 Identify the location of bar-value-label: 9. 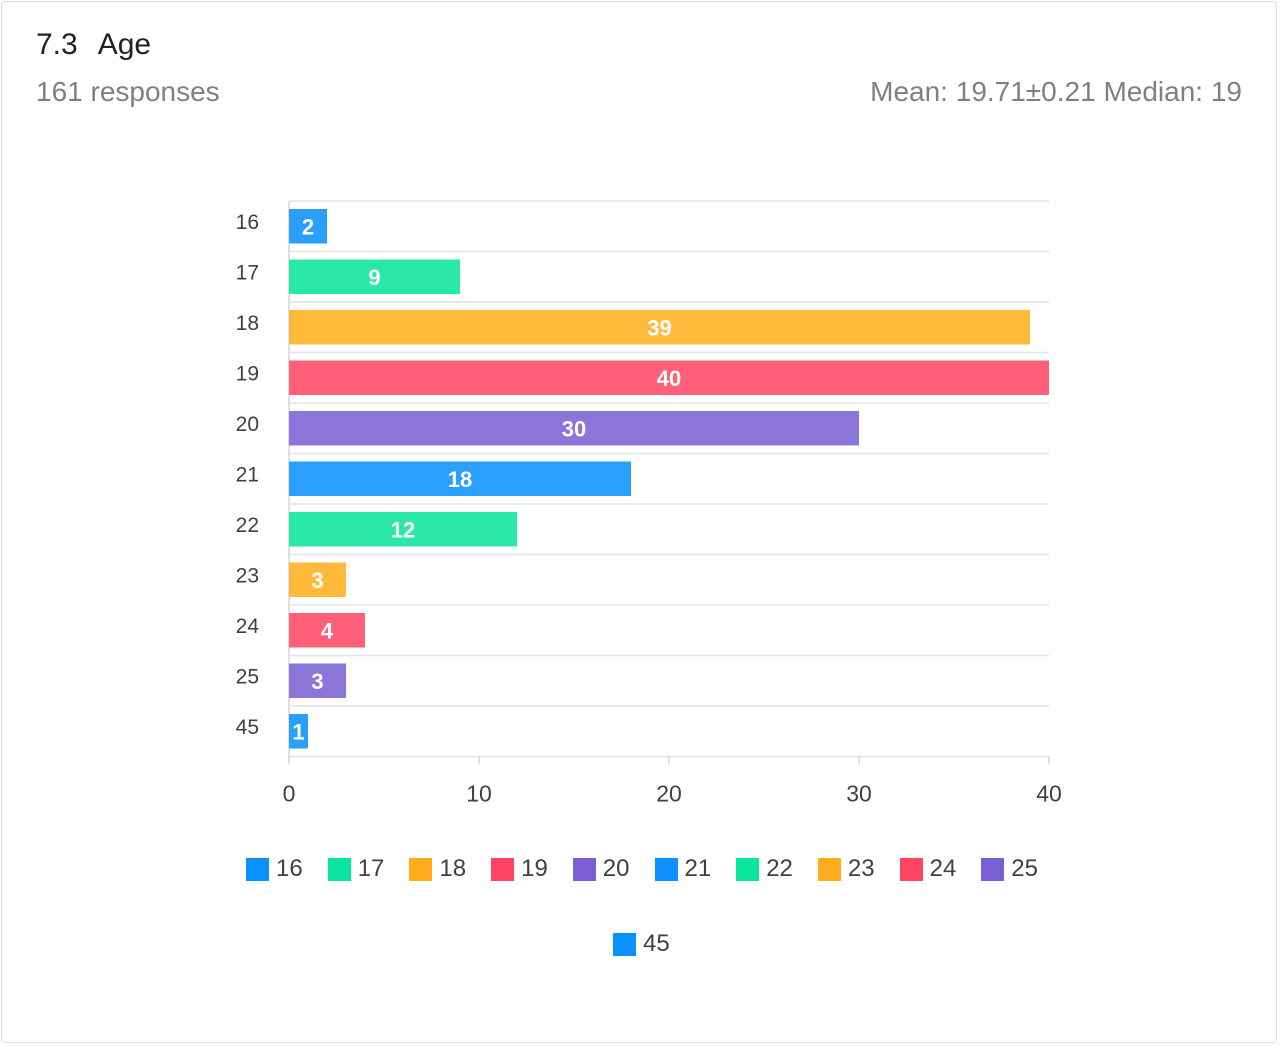
(374, 277).